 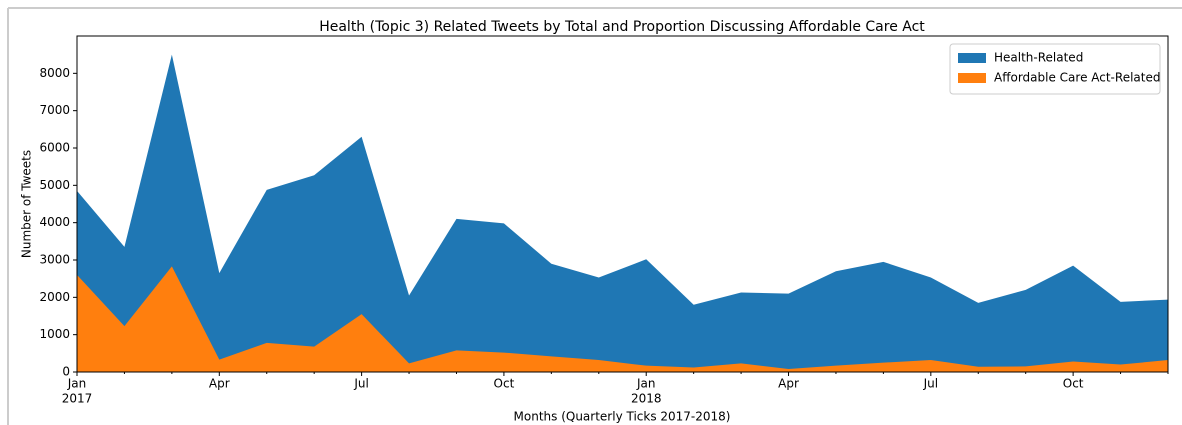 I want to click on y-tick-label: 0, so click(x=66, y=372).